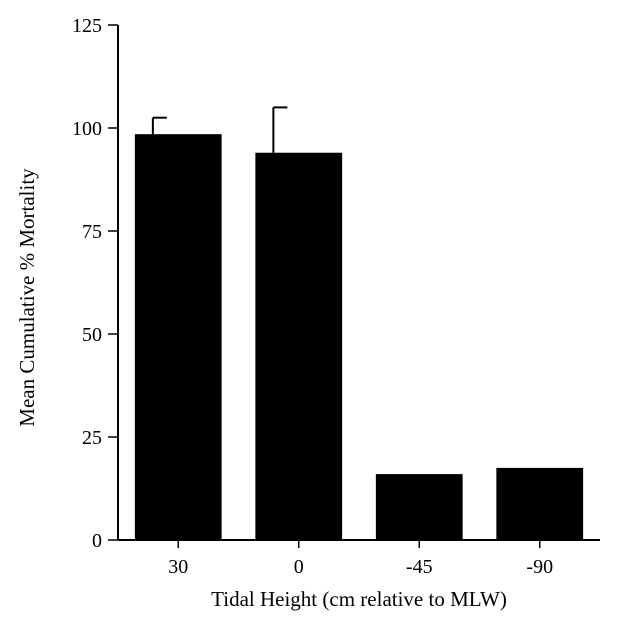 The image size is (628, 622). Describe the element at coordinates (178, 567) in the screenshot. I see `x-tick-label: 30` at that location.